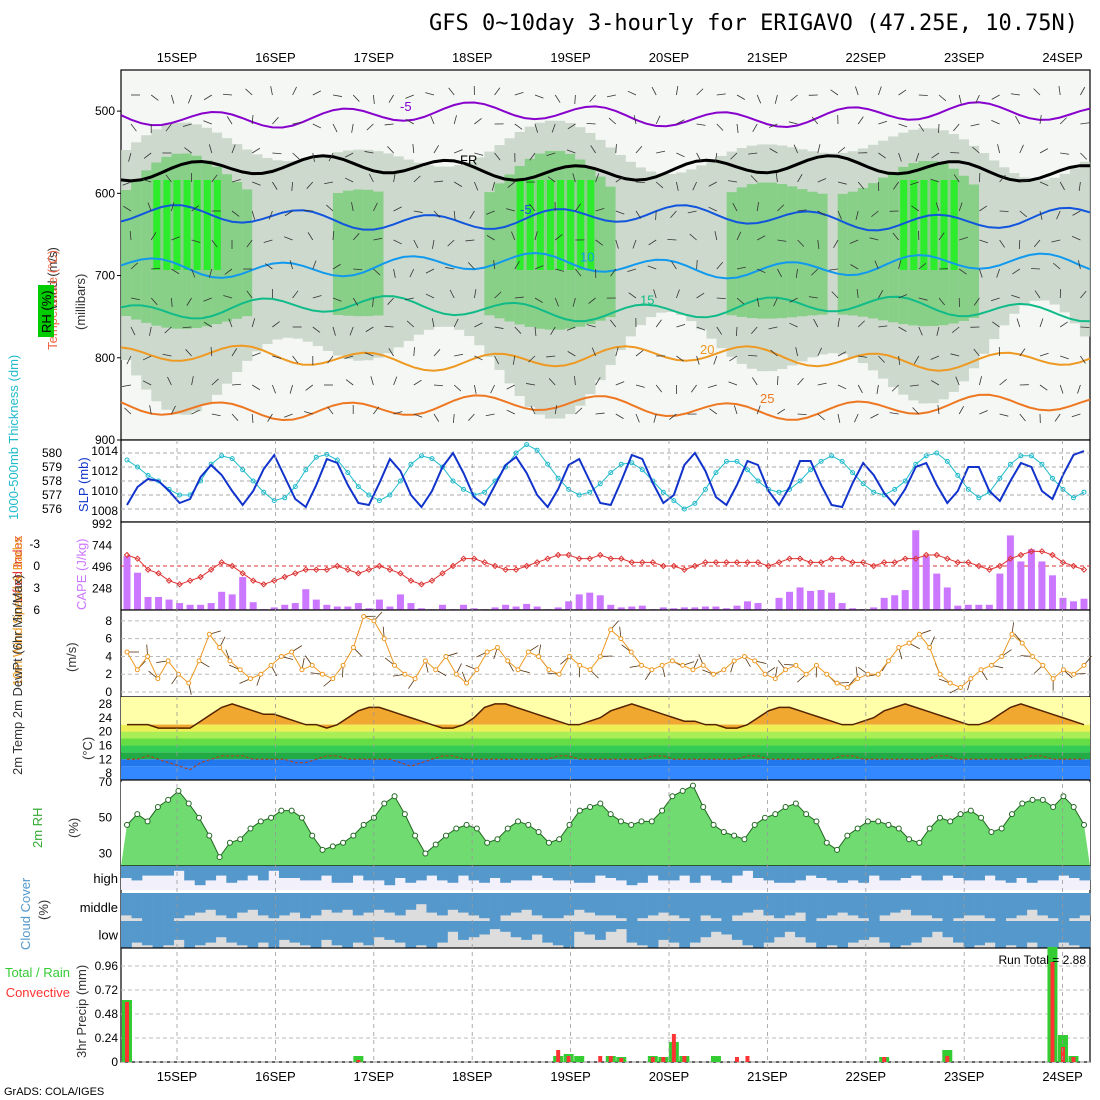 The width and height of the screenshot is (1100, 1100). What do you see at coordinates (13, 437) in the screenshot?
I see `thickness-label: 1000-500mb Thickness (dm)` at bounding box center [13, 437].